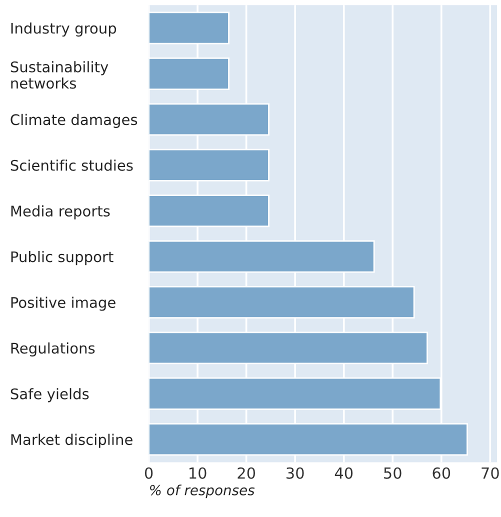 The height and width of the screenshot is (517, 501). Describe the element at coordinates (59, 75) in the screenshot. I see `y-tick-label: Sustainability networks` at that location.